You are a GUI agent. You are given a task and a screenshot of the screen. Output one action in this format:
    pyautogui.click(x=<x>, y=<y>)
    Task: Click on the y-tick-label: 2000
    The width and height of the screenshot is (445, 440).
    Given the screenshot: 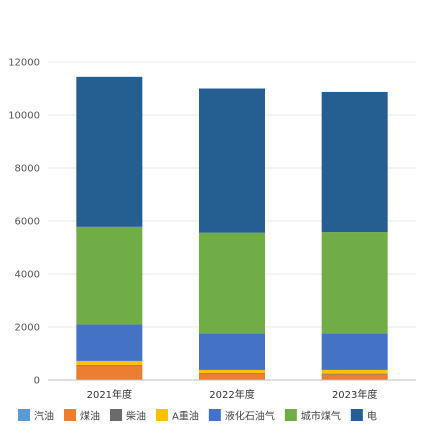 What is the action you would take?
    pyautogui.click(x=27, y=328)
    